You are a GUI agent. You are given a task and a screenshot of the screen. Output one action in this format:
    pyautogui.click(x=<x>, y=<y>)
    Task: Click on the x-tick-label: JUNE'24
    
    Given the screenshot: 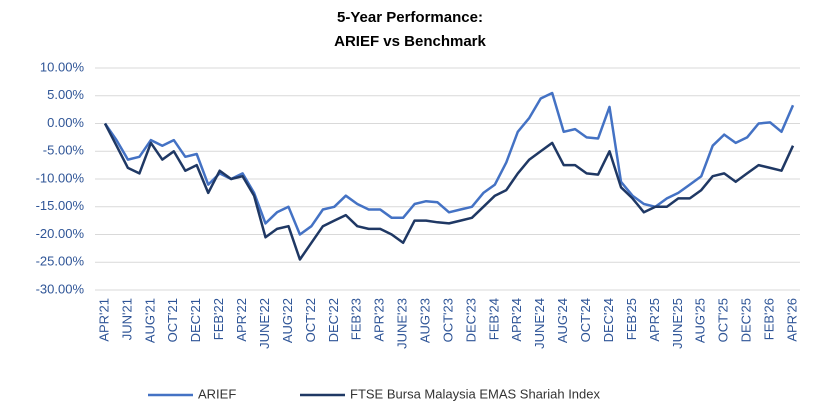 What is the action you would take?
    pyautogui.click(x=539, y=323)
    